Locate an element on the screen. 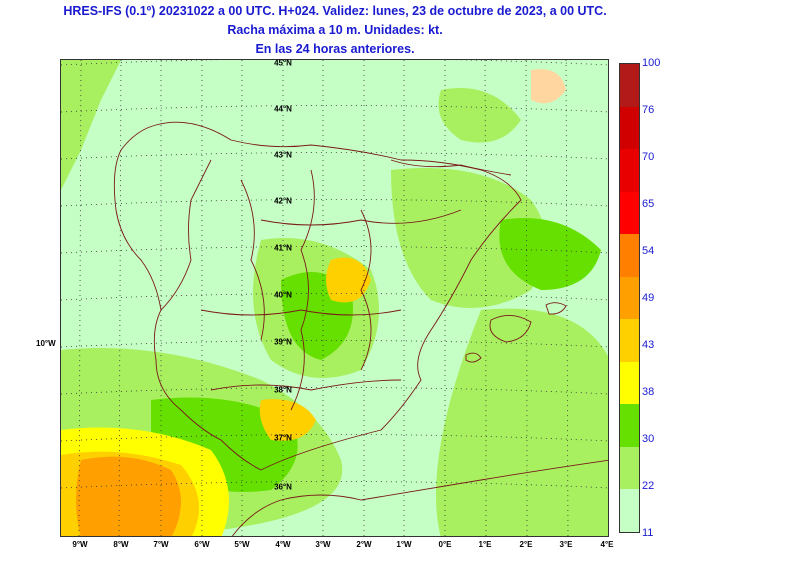  colorbar-label: 22 is located at coordinates (648, 486).